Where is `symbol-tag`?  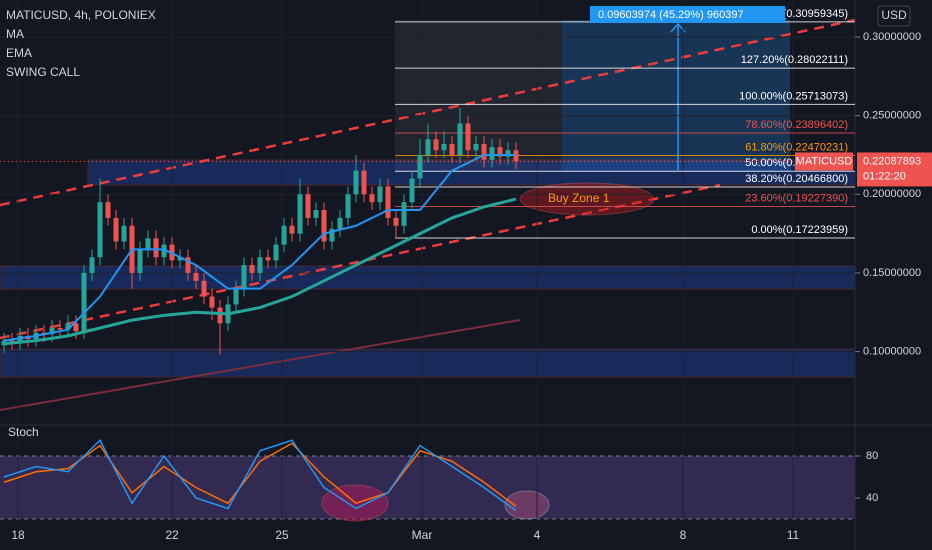 symbol-tag is located at coordinates (824, 161).